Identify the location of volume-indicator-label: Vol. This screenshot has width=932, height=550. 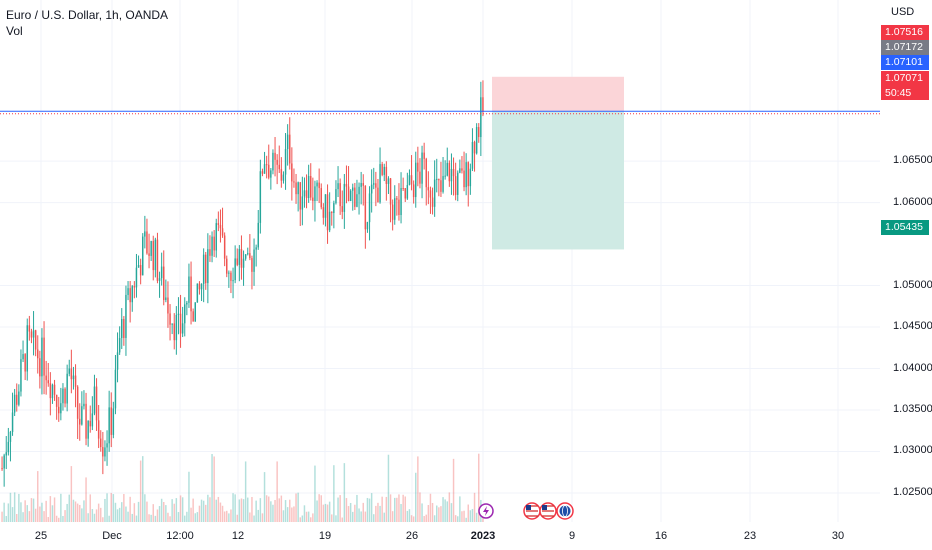
(14, 31).